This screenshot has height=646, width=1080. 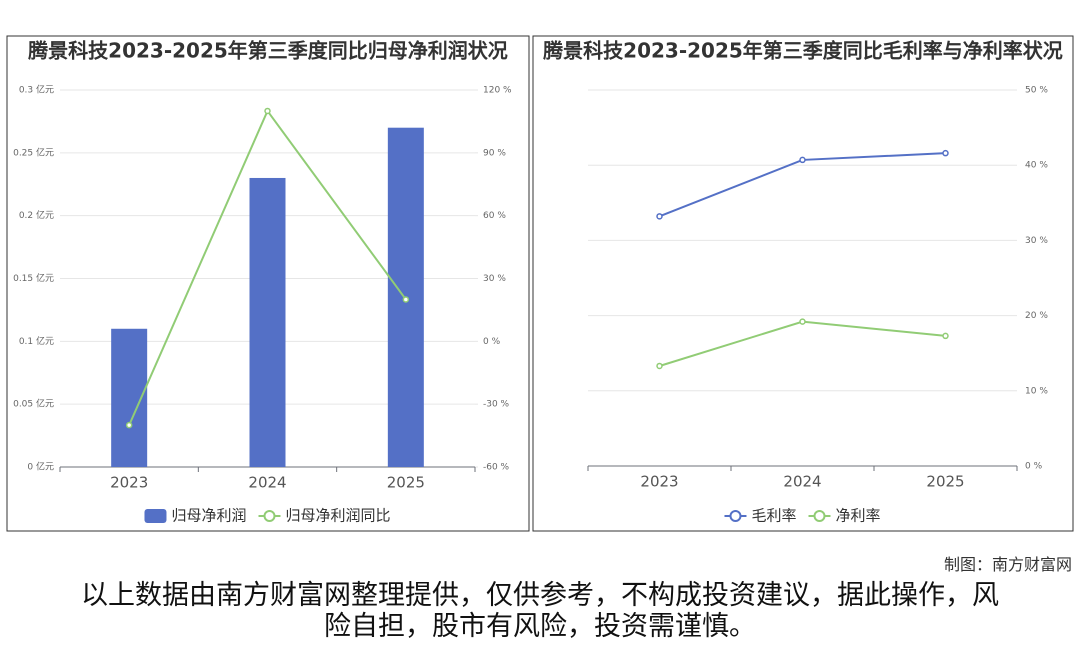 I want to click on y2-tick-label: 30 %, so click(x=494, y=279).